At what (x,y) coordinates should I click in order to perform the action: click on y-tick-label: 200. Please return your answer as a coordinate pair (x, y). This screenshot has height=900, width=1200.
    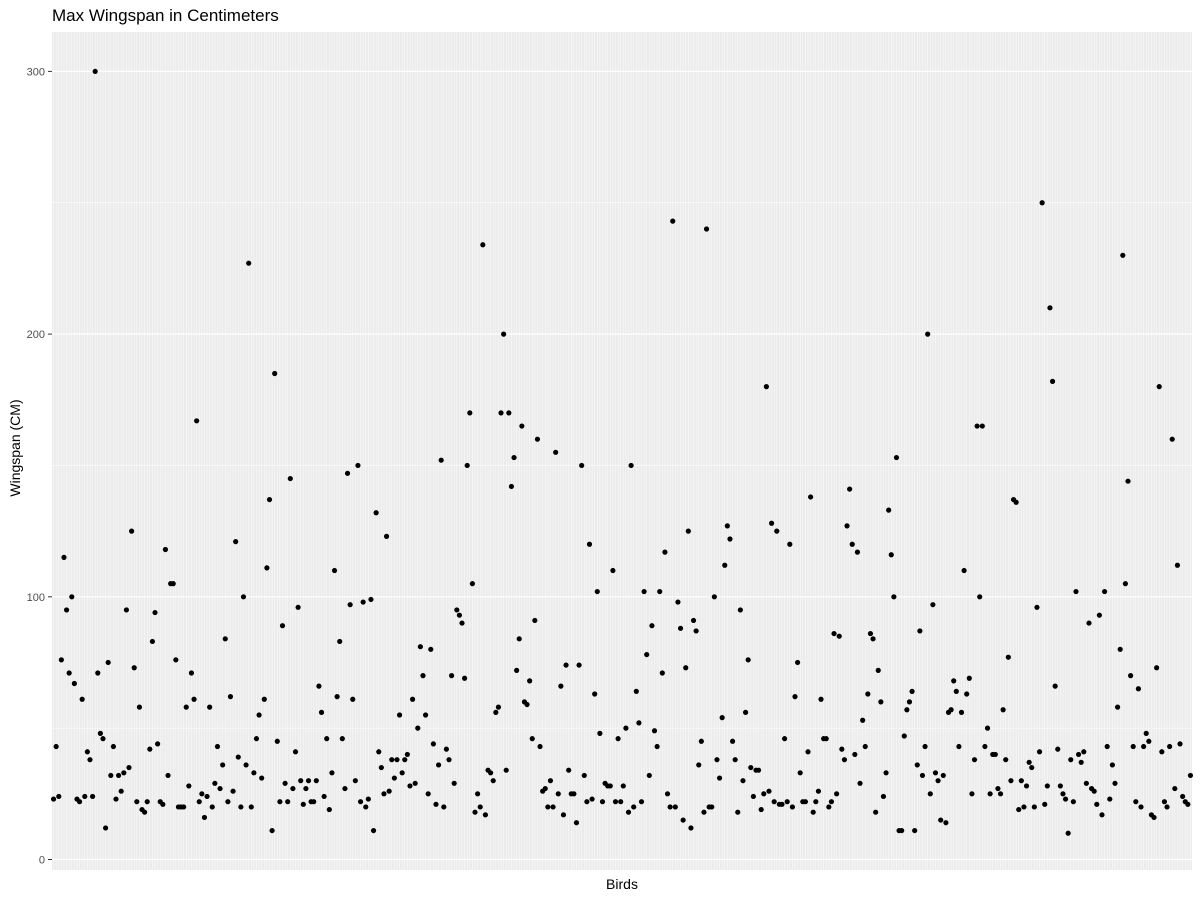
    Looking at the image, I should click on (36, 335).